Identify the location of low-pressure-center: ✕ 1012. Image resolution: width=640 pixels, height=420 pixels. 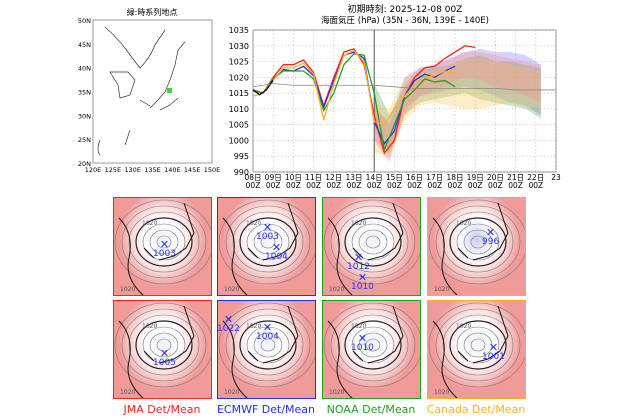
(358, 261).